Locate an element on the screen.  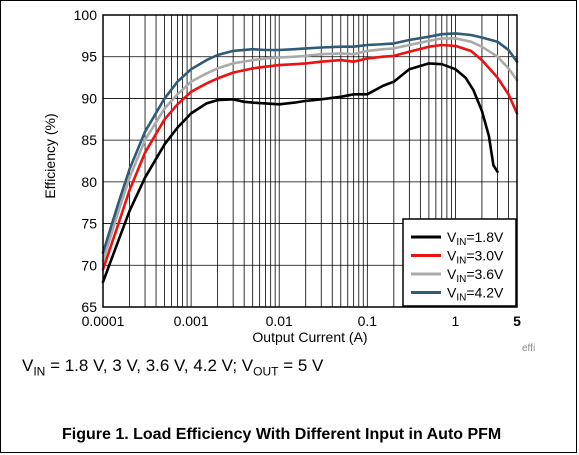
legend-label: VIN=4.2V is located at coordinates (475, 294).